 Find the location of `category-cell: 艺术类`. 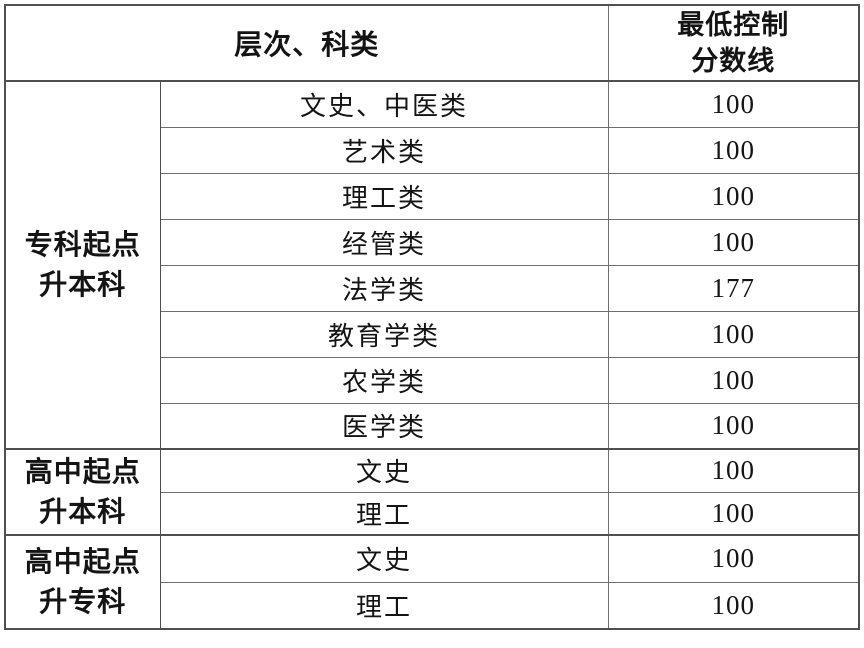

category-cell: 艺术类 is located at coordinates (384, 150).